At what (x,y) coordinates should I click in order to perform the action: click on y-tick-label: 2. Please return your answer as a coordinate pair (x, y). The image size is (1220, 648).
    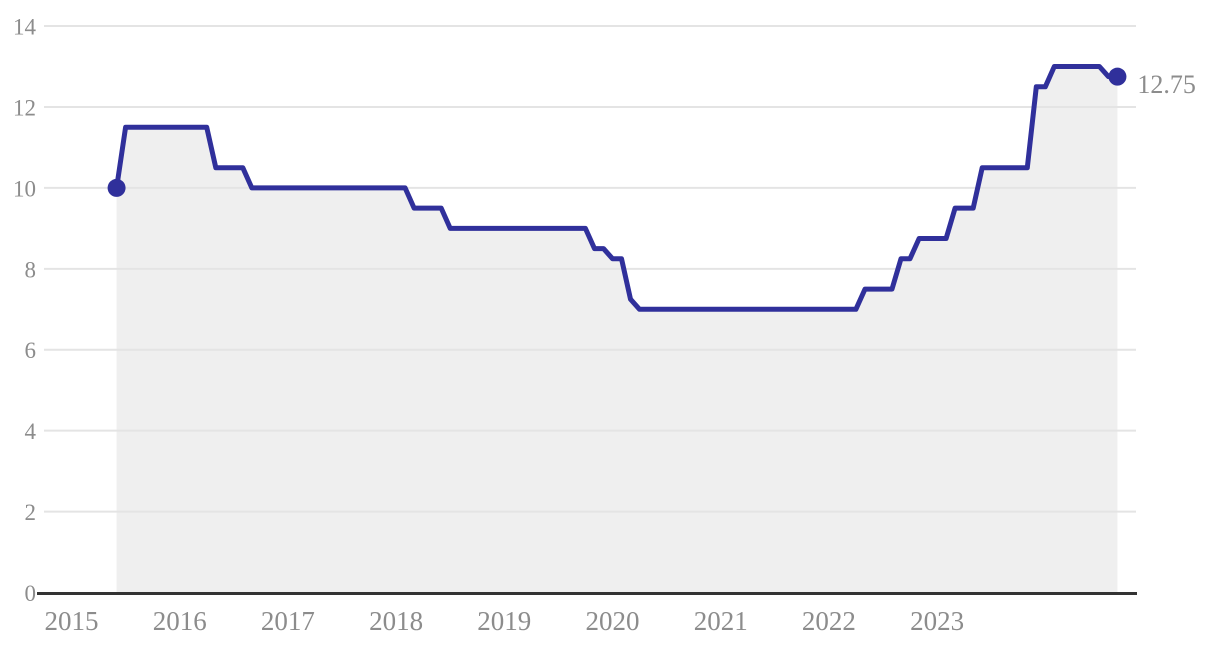
    Looking at the image, I should click on (31, 512).